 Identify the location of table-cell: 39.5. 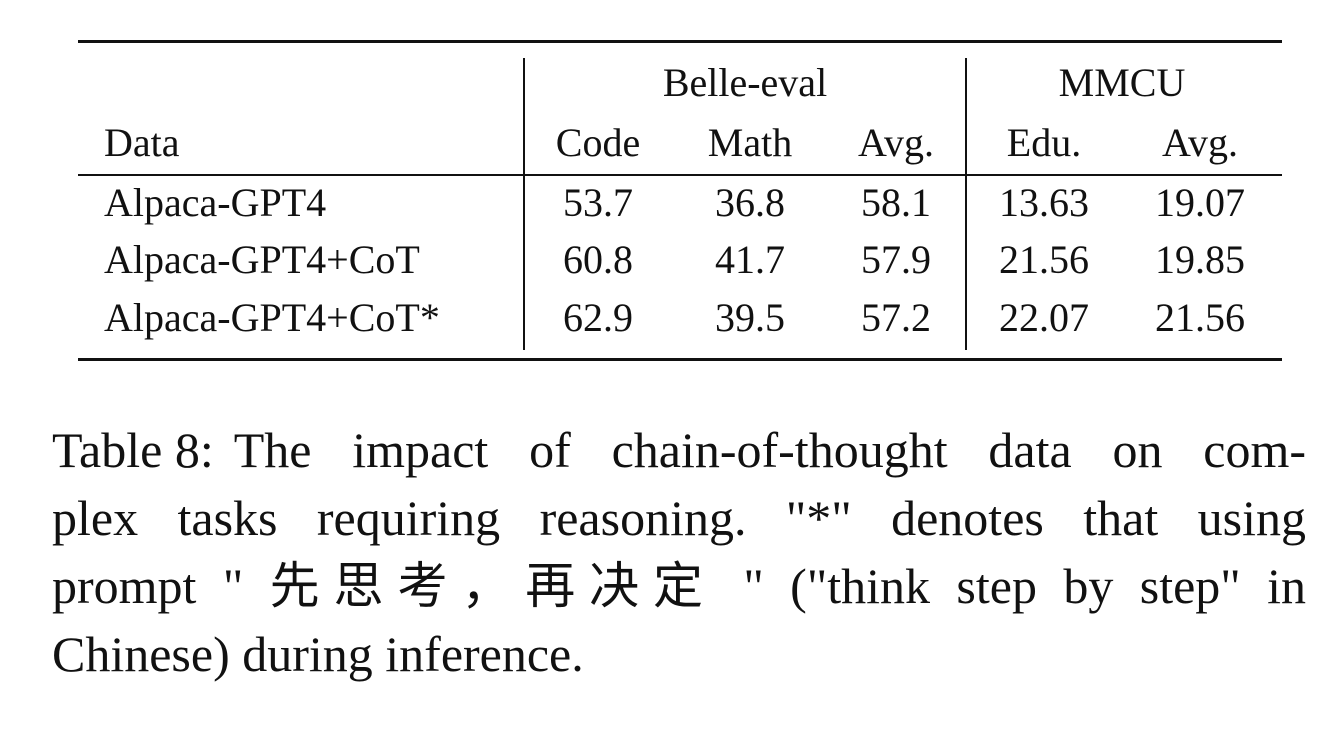
(750, 317).